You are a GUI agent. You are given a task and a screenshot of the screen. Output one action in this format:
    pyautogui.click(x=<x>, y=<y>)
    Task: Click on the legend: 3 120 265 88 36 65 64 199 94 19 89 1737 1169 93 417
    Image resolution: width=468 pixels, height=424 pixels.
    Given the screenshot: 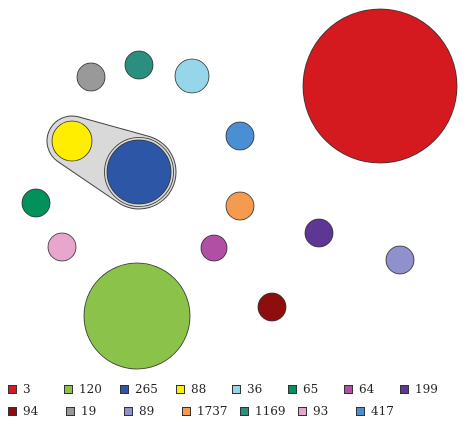 What is the action you would take?
    pyautogui.click(x=238, y=400)
    